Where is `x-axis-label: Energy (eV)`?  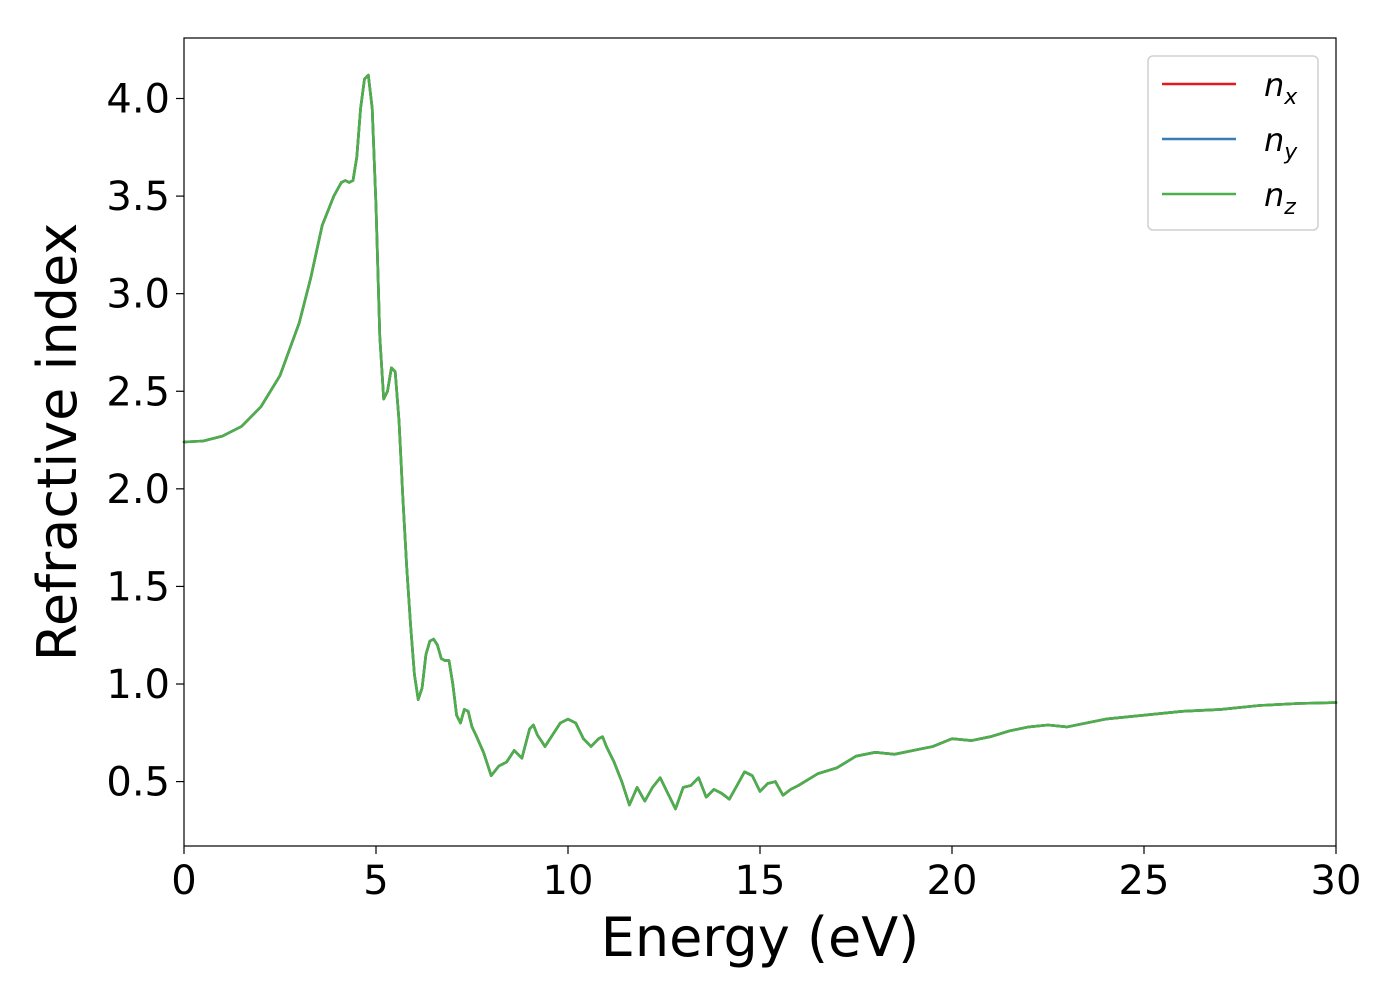
x-axis-label: Energy (eV) is located at coordinates (760, 937).